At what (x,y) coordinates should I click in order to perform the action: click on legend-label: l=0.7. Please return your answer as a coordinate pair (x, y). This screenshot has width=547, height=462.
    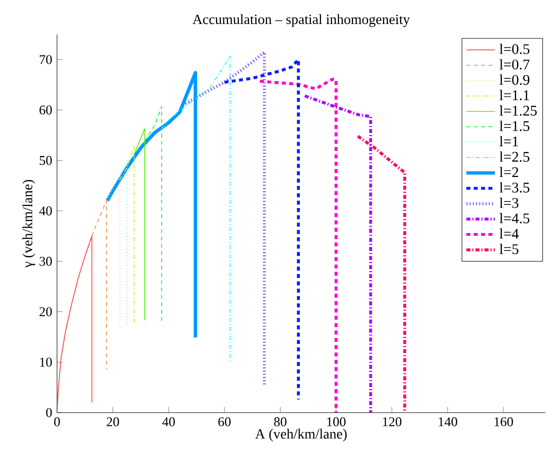
    Looking at the image, I should click on (515, 64).